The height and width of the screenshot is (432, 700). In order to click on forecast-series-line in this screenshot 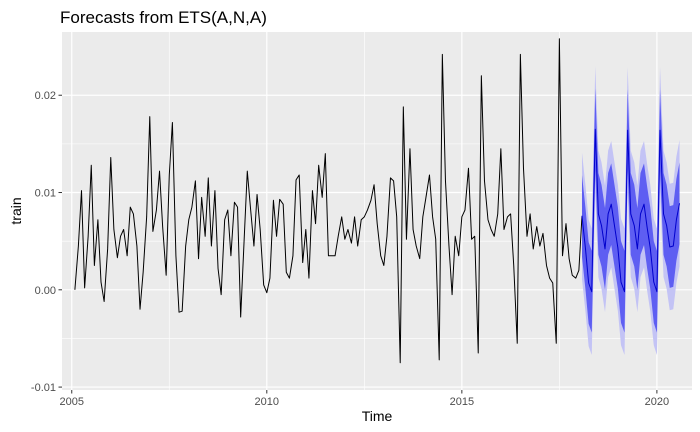, I will do `click(631, 210)`.